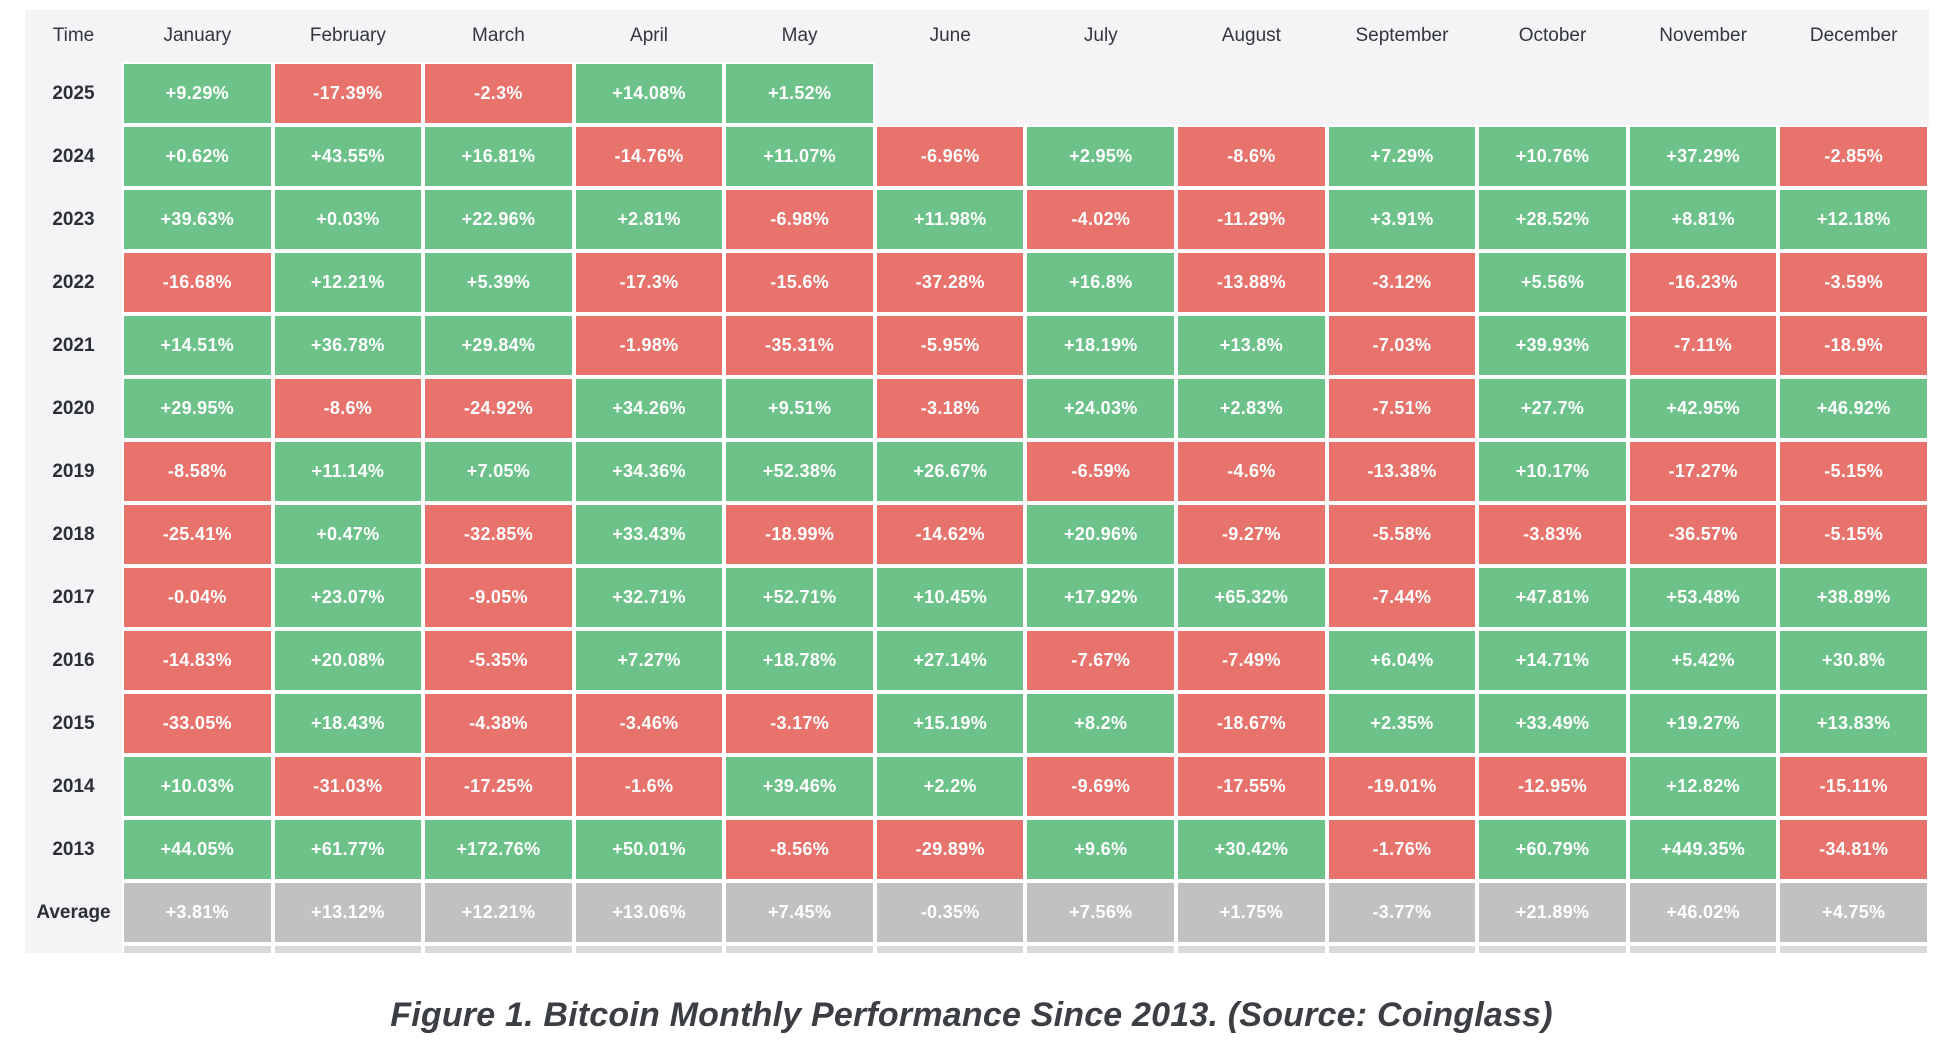  Describe the element at coordinates (348, 471) in the screenshot. I see `cell-2019-february: +11.14%` at that location.